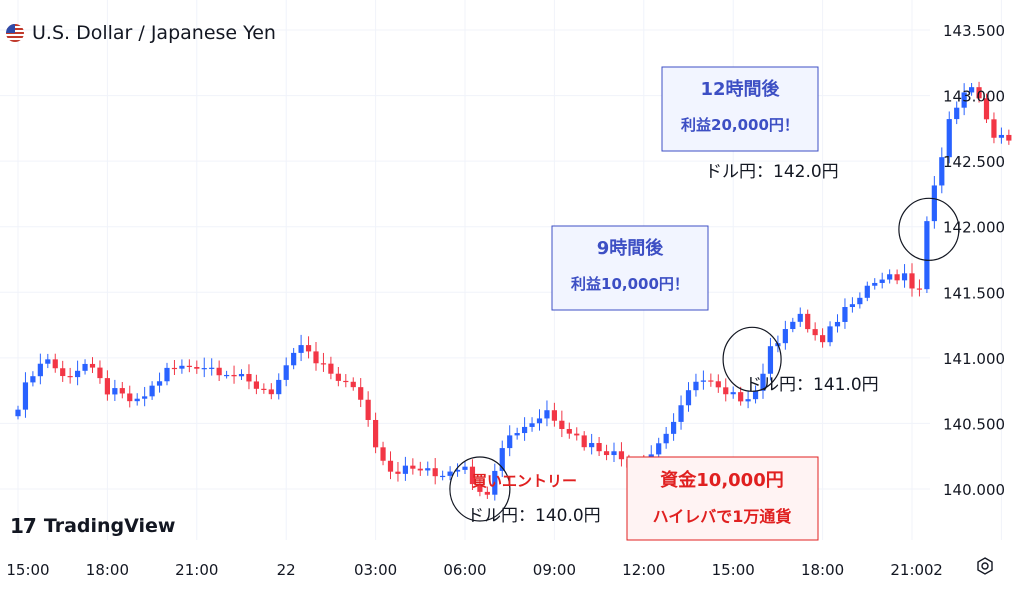 The height and width of the screenshot is (589, 1024). Describe the element at coordinates (554, 570) in the screenshot. I see `x-tick-label: 09:00` at that location.